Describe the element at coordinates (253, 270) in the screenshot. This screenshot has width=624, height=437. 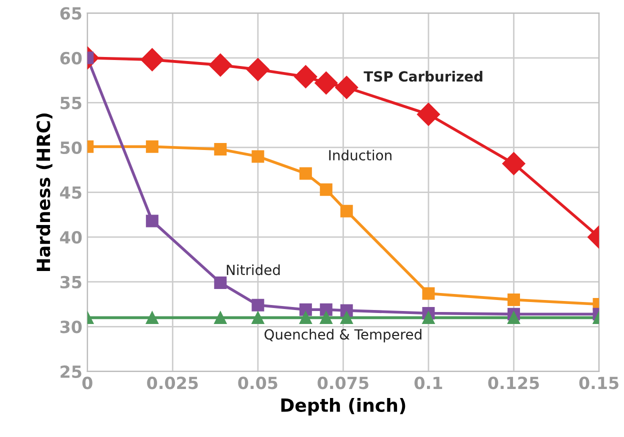
I see `series-label: Nitrided` at that location.